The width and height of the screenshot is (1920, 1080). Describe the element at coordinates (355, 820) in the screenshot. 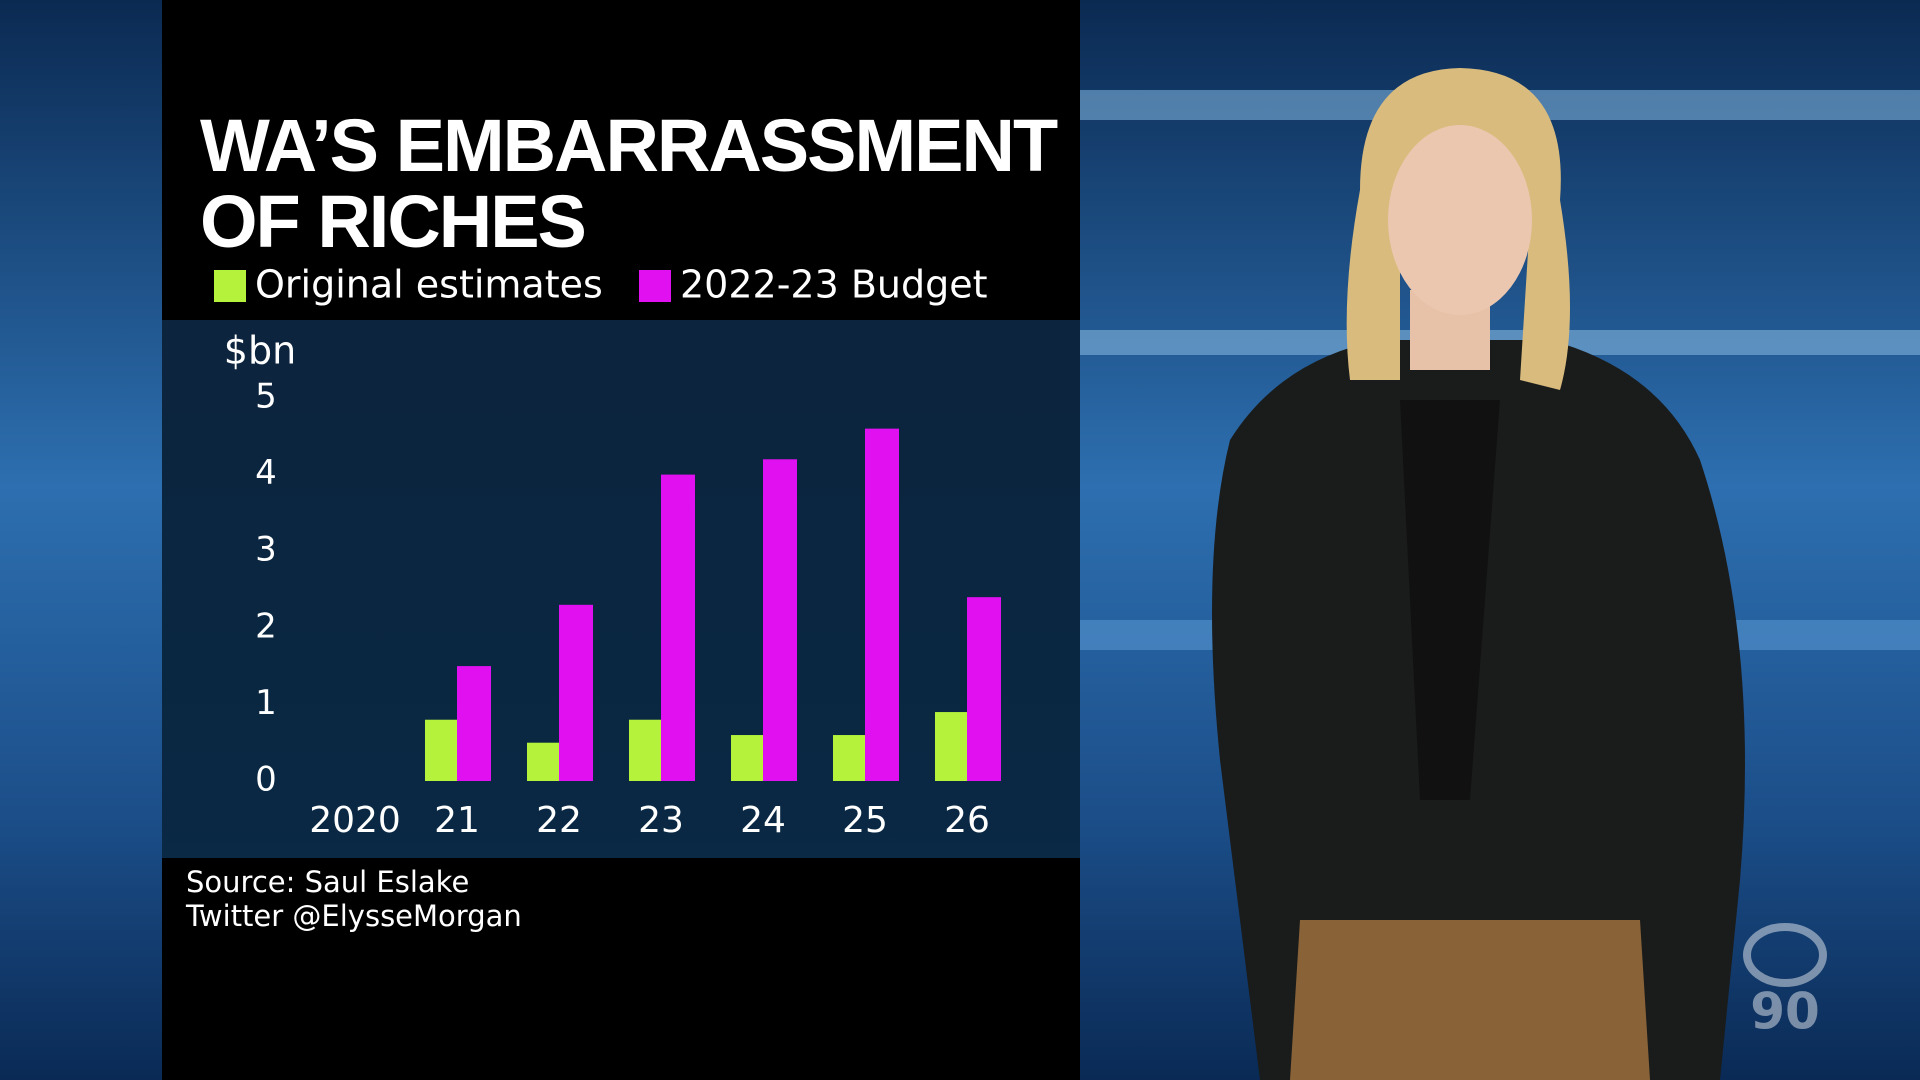

I see `x-tick-label: 2020` at that location.